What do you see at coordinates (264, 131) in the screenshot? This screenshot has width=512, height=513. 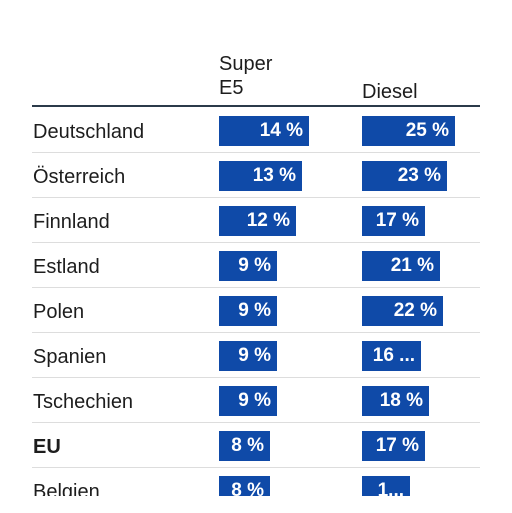 I see `bar-super-e5: 14 %` at bounding box center [264, 131].